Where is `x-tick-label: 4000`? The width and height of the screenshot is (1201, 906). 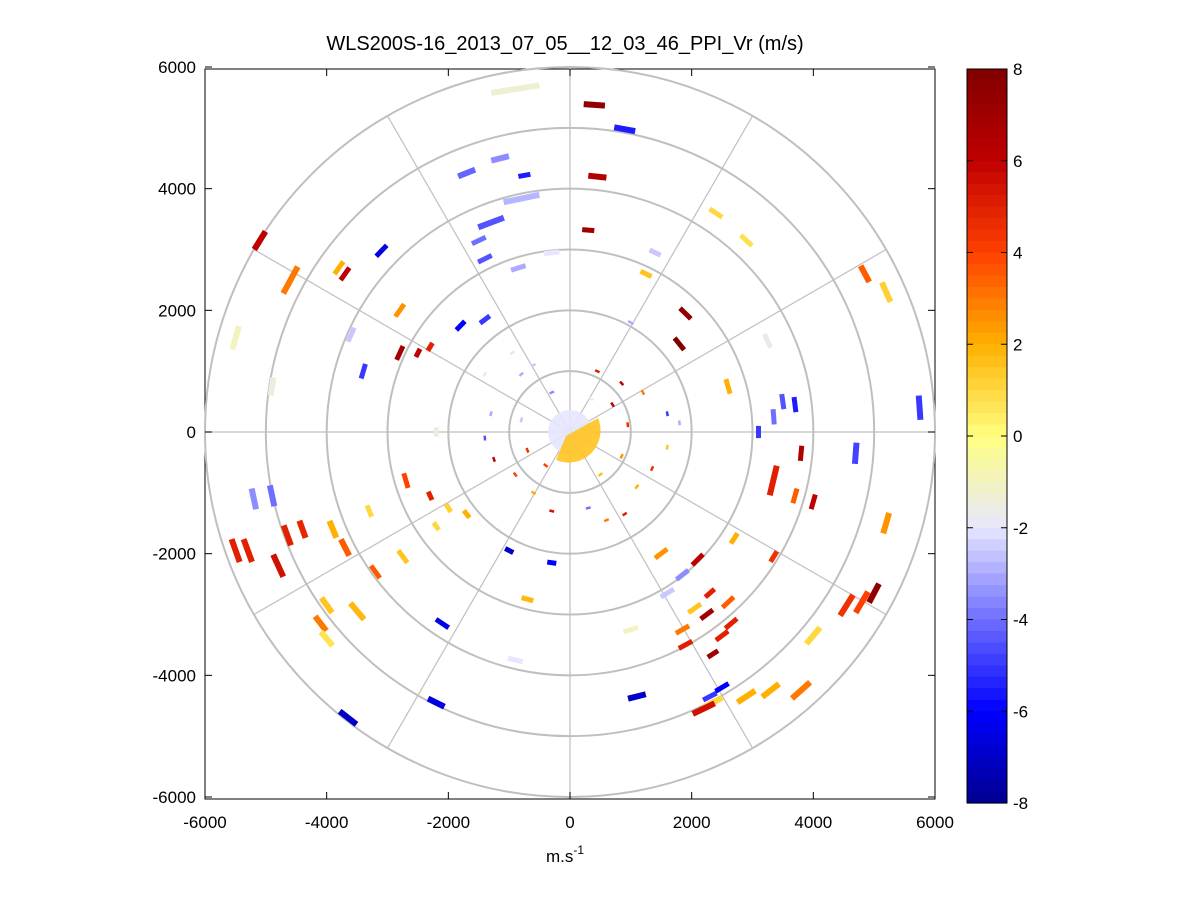
x-tick-label: 4000 is located at coordinates (813, 822).